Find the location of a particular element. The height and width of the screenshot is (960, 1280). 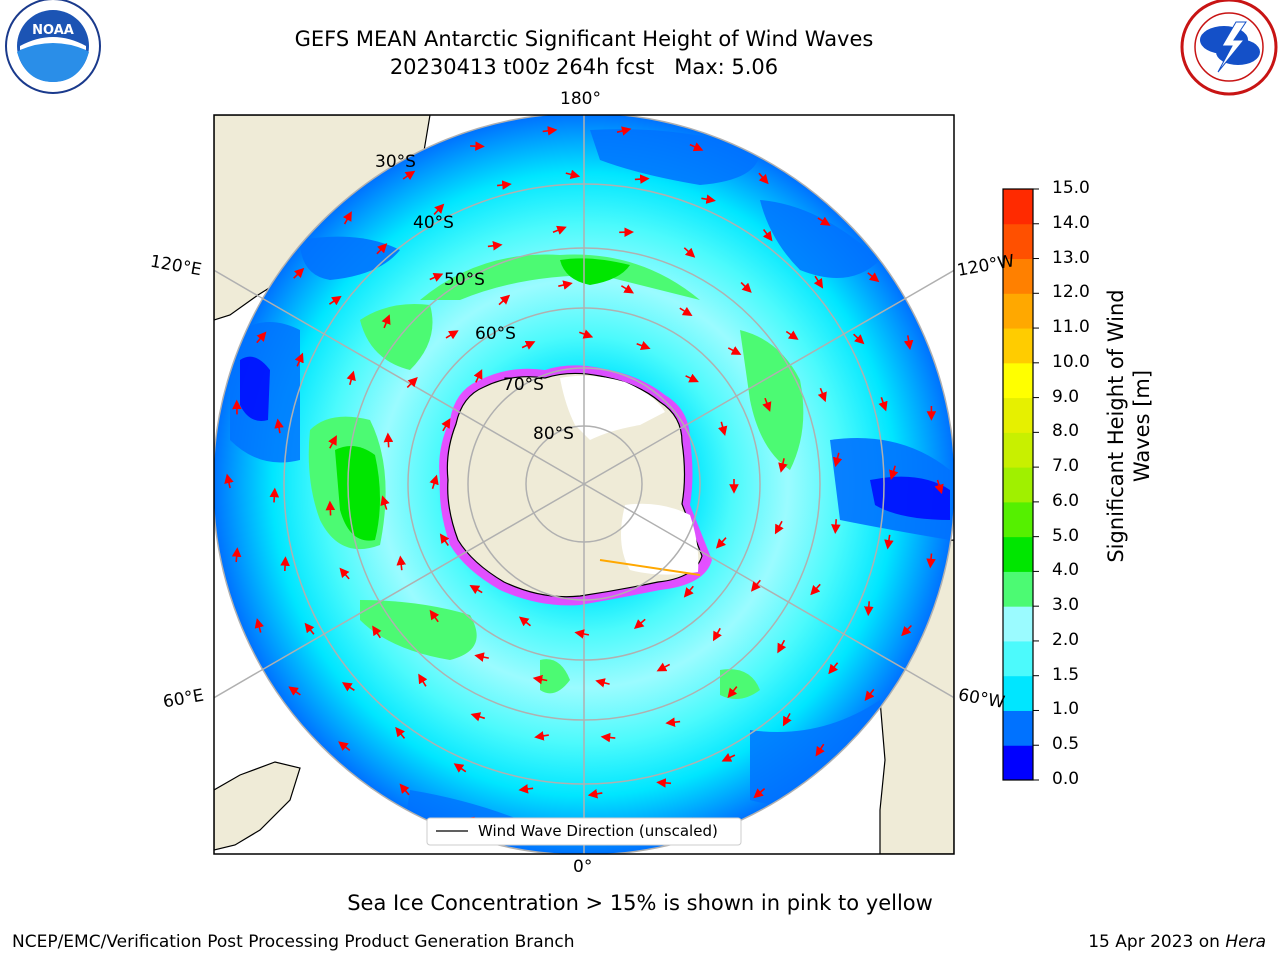

colorbar-tick-label: 13.0 is located at coordinates (1071, 257).